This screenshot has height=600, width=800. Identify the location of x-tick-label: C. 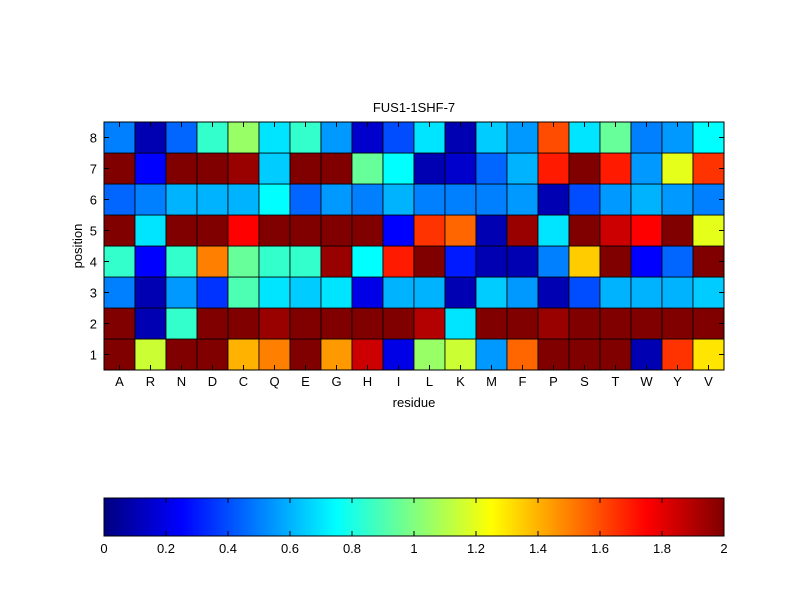
(243, 381).